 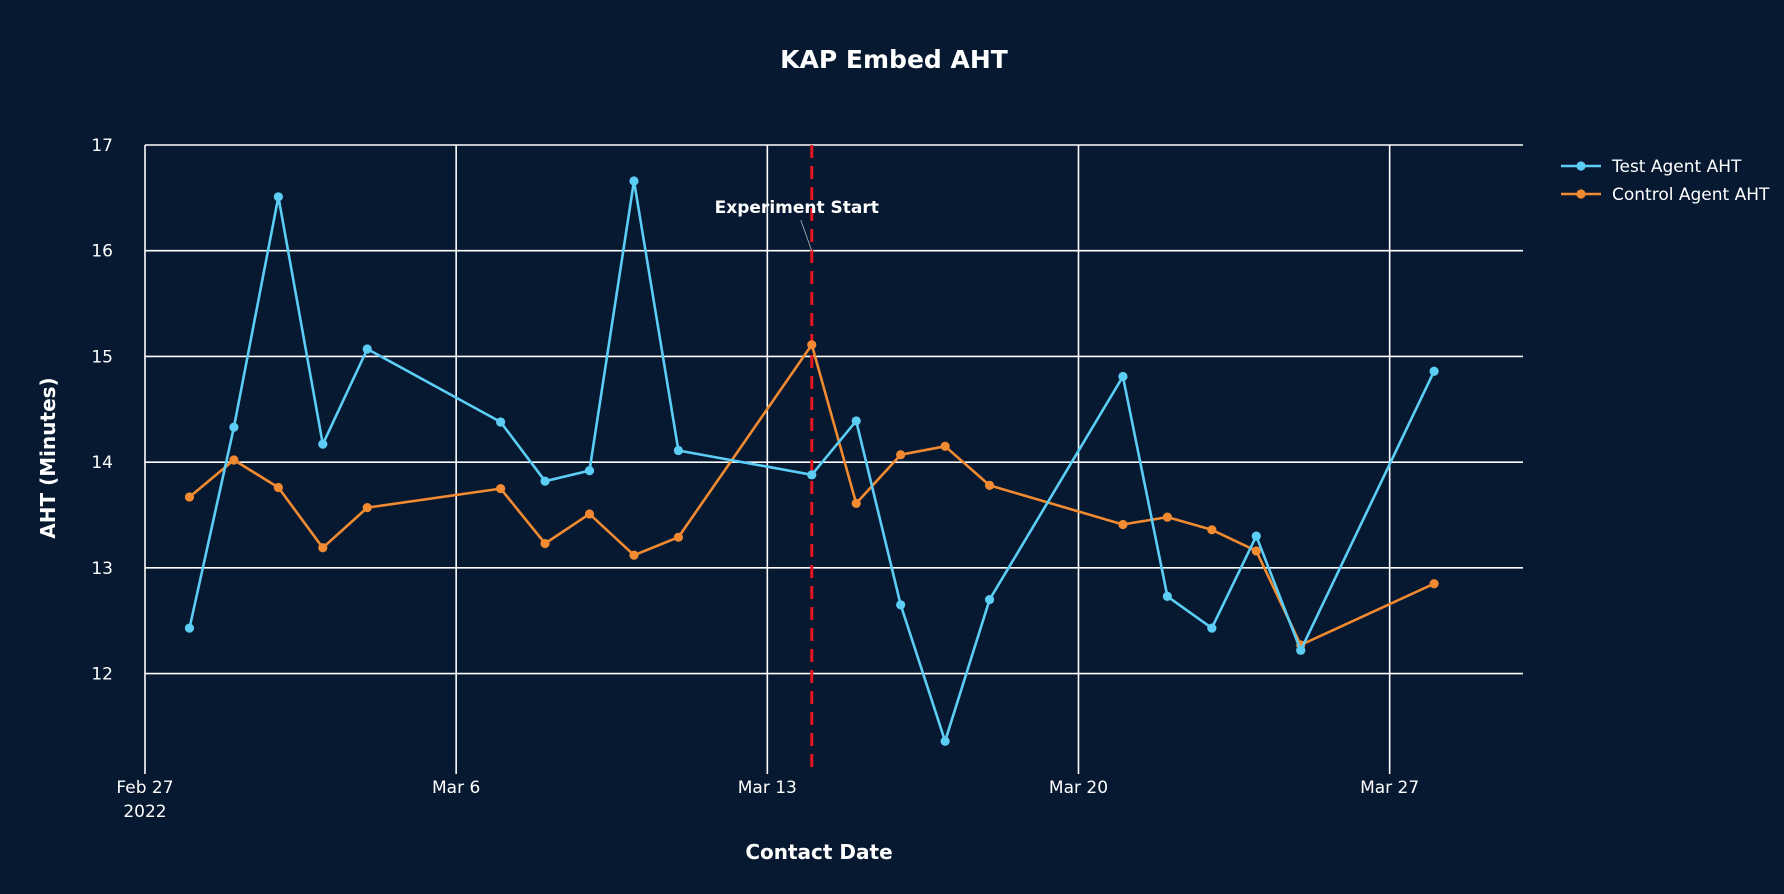 What do you see at coordinates (767, 788) in the screenshot?
I see `x-tick-label: Mar 13` at bounding box center [767, 788].